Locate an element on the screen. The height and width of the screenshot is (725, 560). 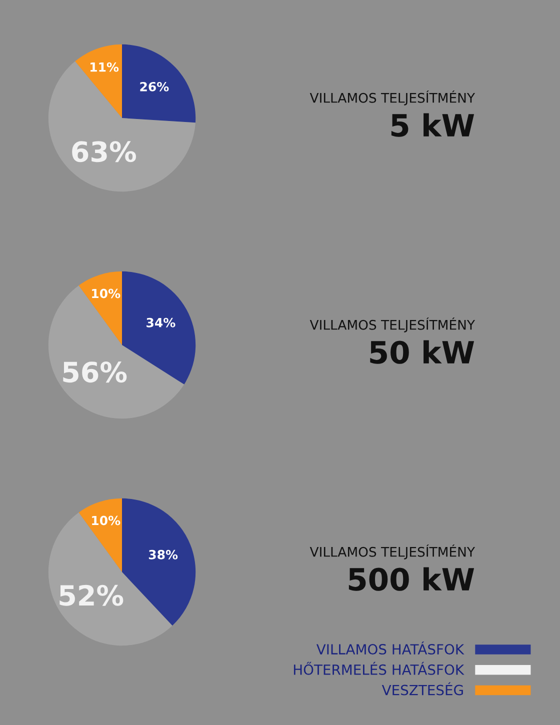
text: 50 kW is located at coordinates (422, 352).